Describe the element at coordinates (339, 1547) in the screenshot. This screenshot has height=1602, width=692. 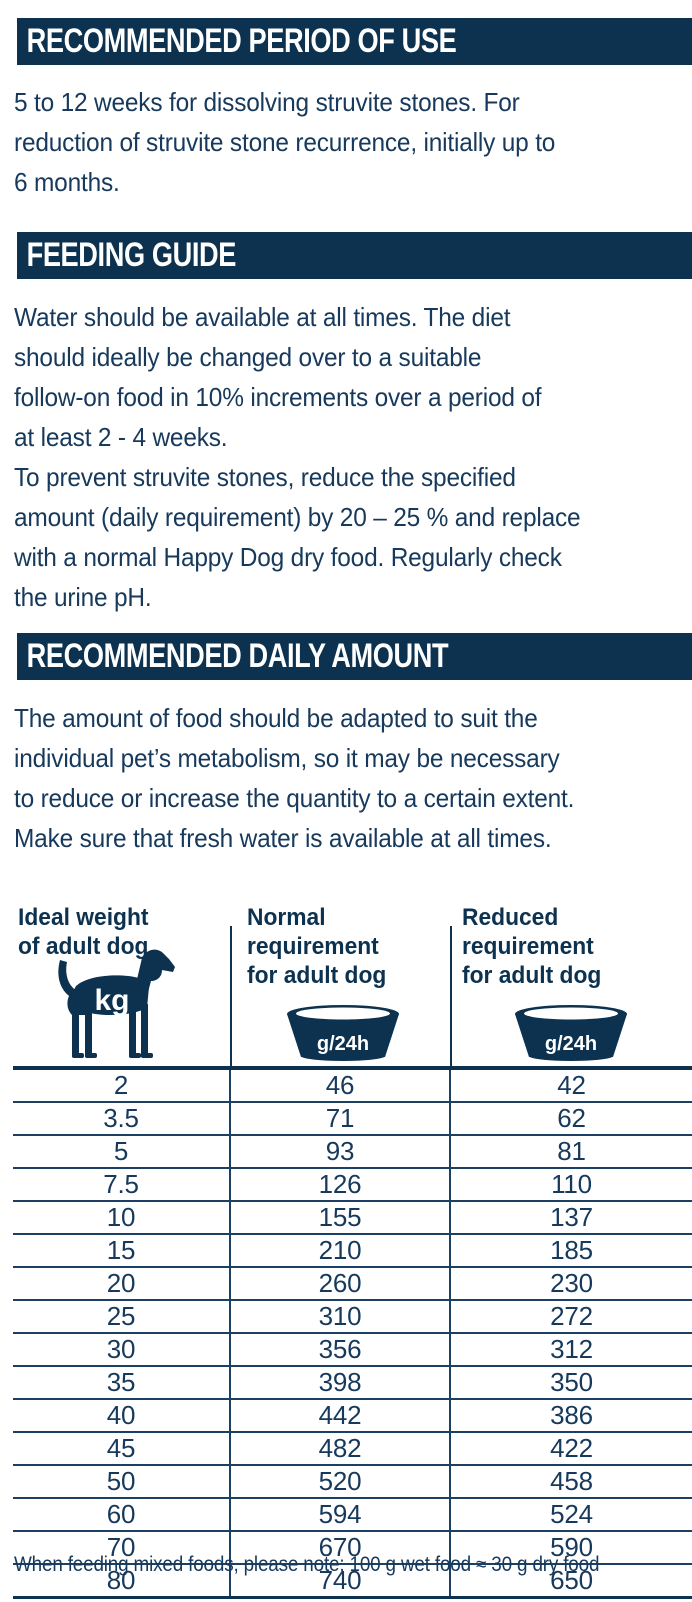
I see `table-cell: 670` at that location.